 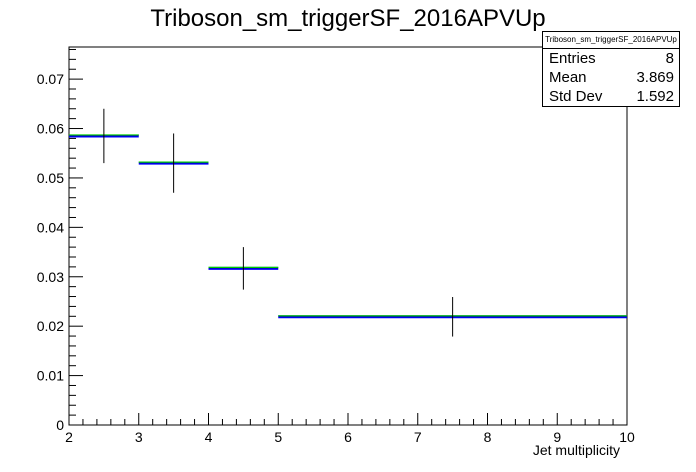 I want to click on x-axis-ticks, so click(x=348, y=419).